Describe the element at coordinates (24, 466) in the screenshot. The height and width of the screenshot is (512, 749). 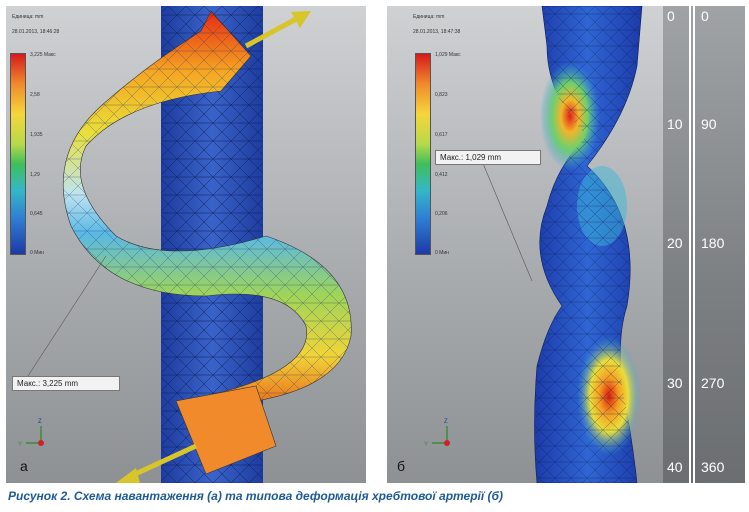
I see `panel-letter-a: а` at that location.